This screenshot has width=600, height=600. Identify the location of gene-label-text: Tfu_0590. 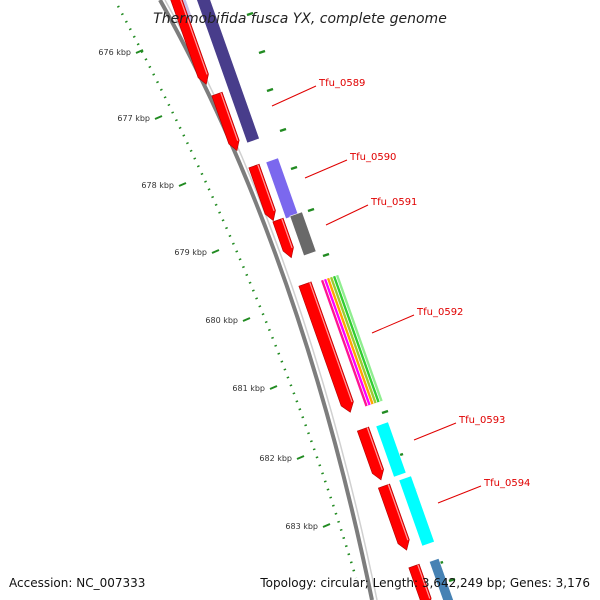
(372, 157).